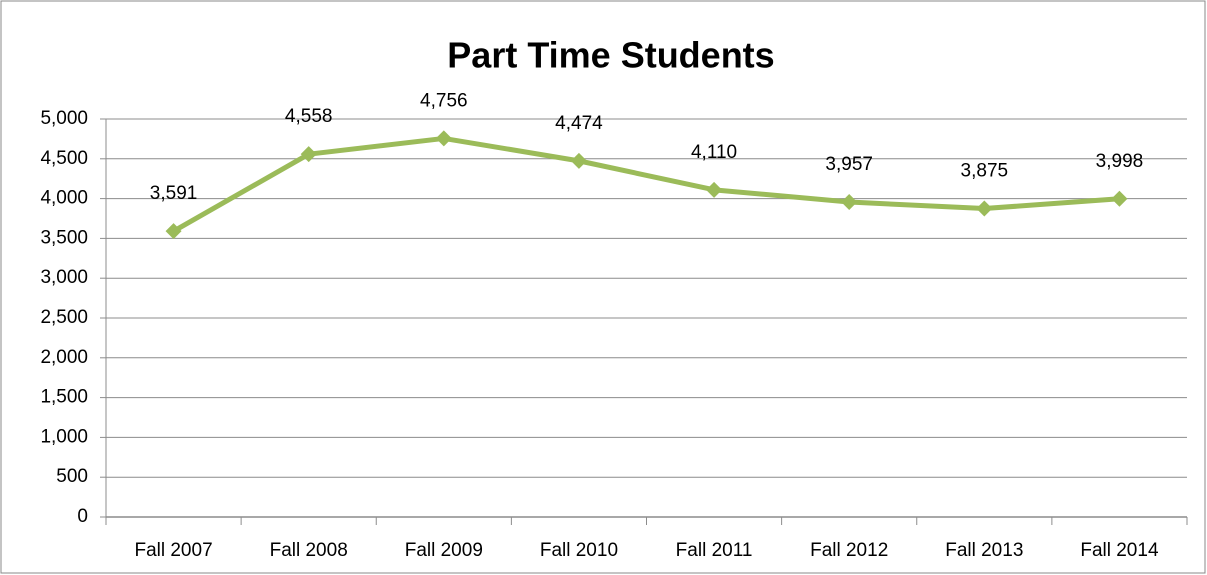 The width and height of the screenshot is (1207, 575). Describe the element at coordinates (64, 357) in the screenshot. I see `y-tick-label: 2,000` at that location.